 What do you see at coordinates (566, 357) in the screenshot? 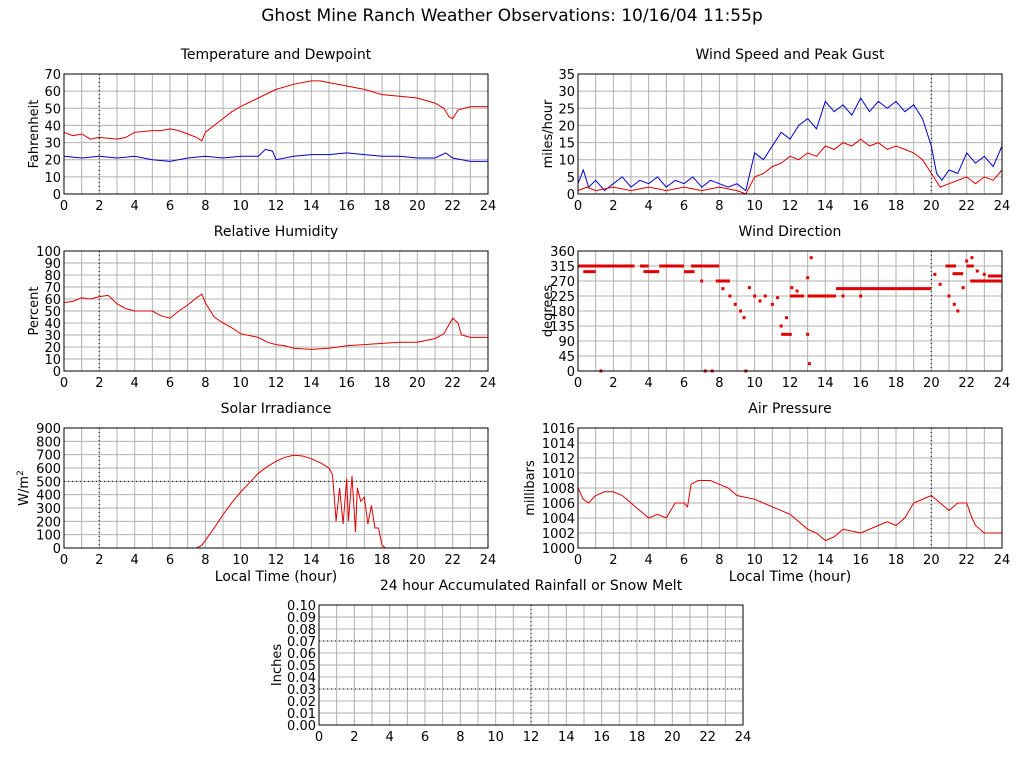
I see `y-tick-label: 45` at bounding box center [566, 357].